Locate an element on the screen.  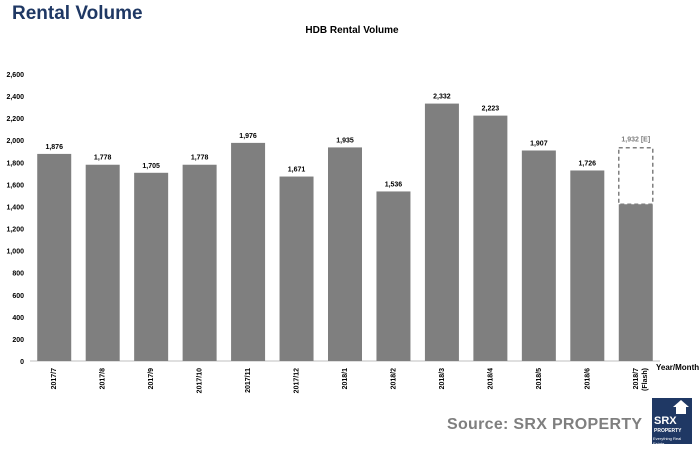
x-tick-label: 2018/7 is located at coordinates (636, 379).